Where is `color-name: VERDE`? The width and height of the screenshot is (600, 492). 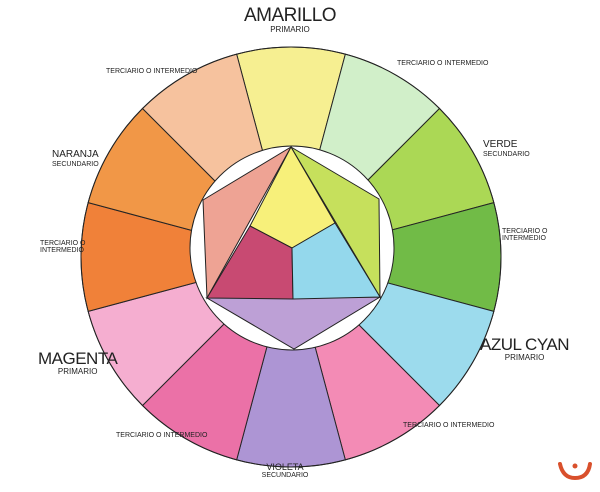
color-name: VERDE is located at coordinates (500, 144).